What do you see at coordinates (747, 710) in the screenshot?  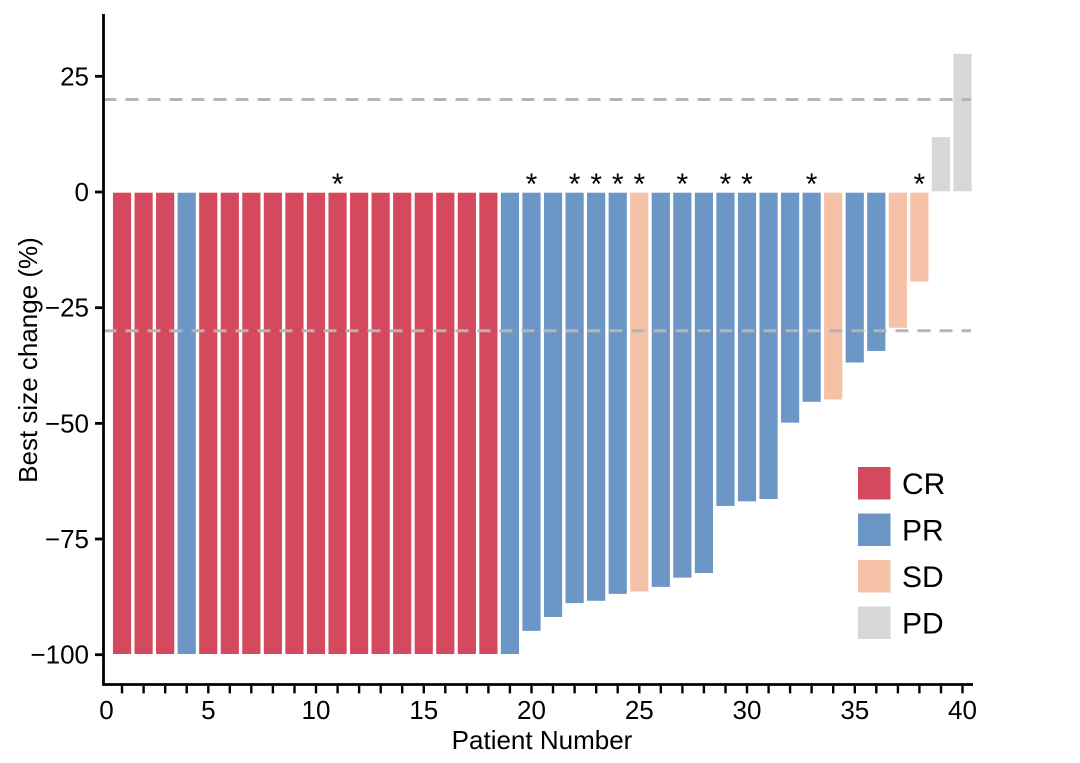 I see `x-tick-label-30: 30` at bounding box center [747, 710].